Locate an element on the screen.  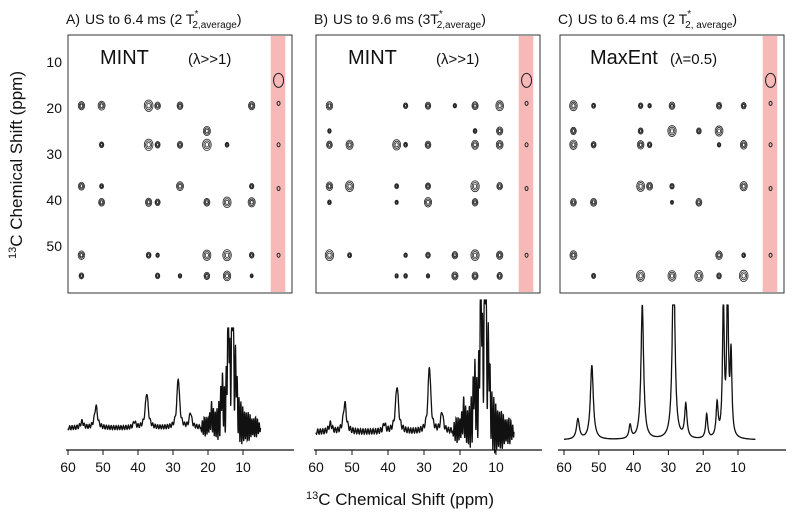
x-axis-label: 13C Chemical Shift (ppm) is located at coordinates (400, 499).